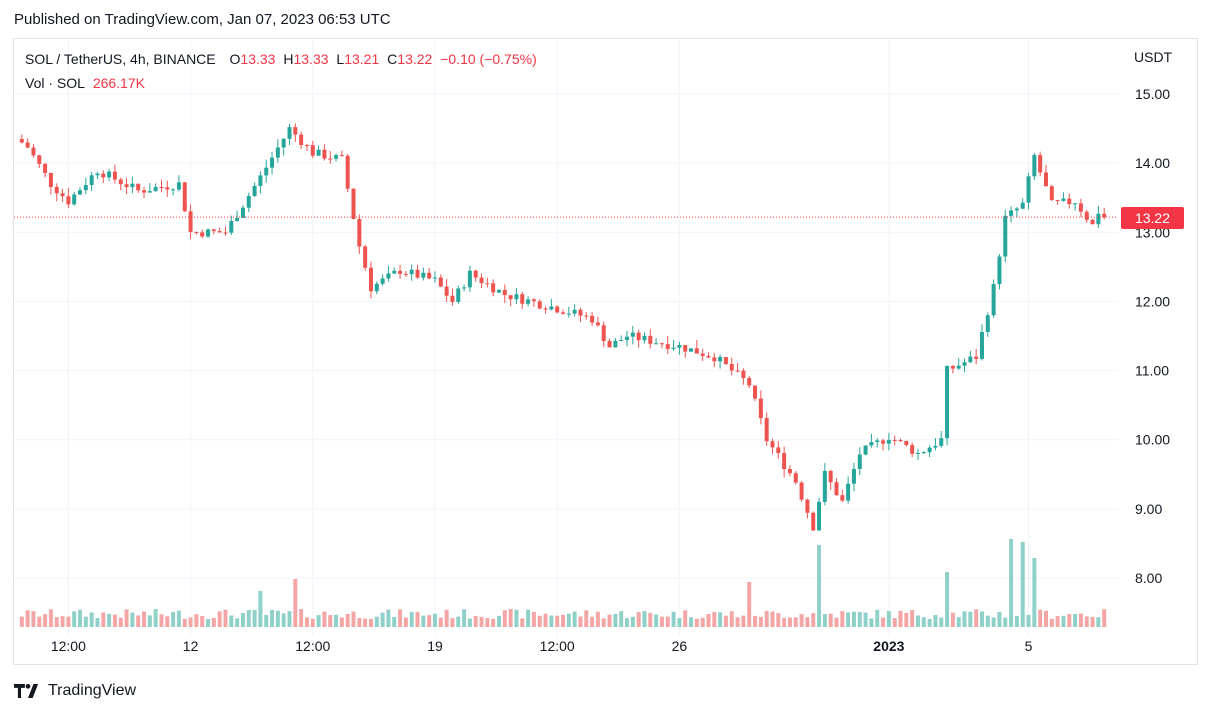 The width and height of the screenshot is (1212, 714). What do you see at coordinates (75, 691) in the screenshot?
I see `tradingview-brand: TradingView` at bounding box center [75, 691].